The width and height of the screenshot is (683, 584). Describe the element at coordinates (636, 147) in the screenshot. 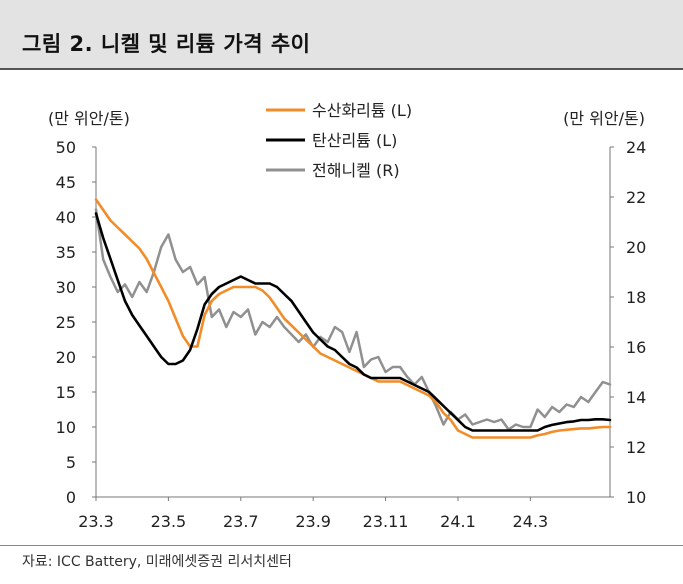

I see `right-tick-label: 24` at that location.